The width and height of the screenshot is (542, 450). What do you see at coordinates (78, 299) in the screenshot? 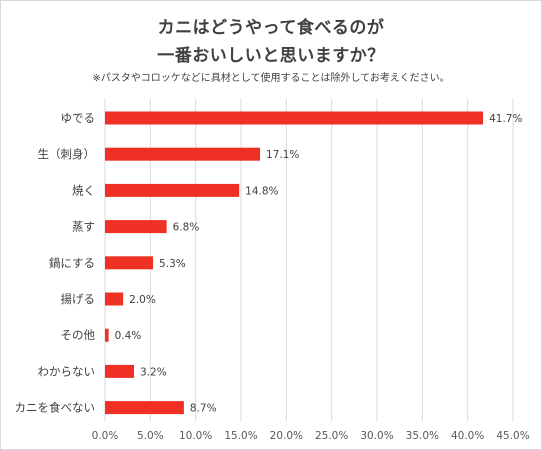
I see `category-label: 揚げる` at bounding box center [78, 299].